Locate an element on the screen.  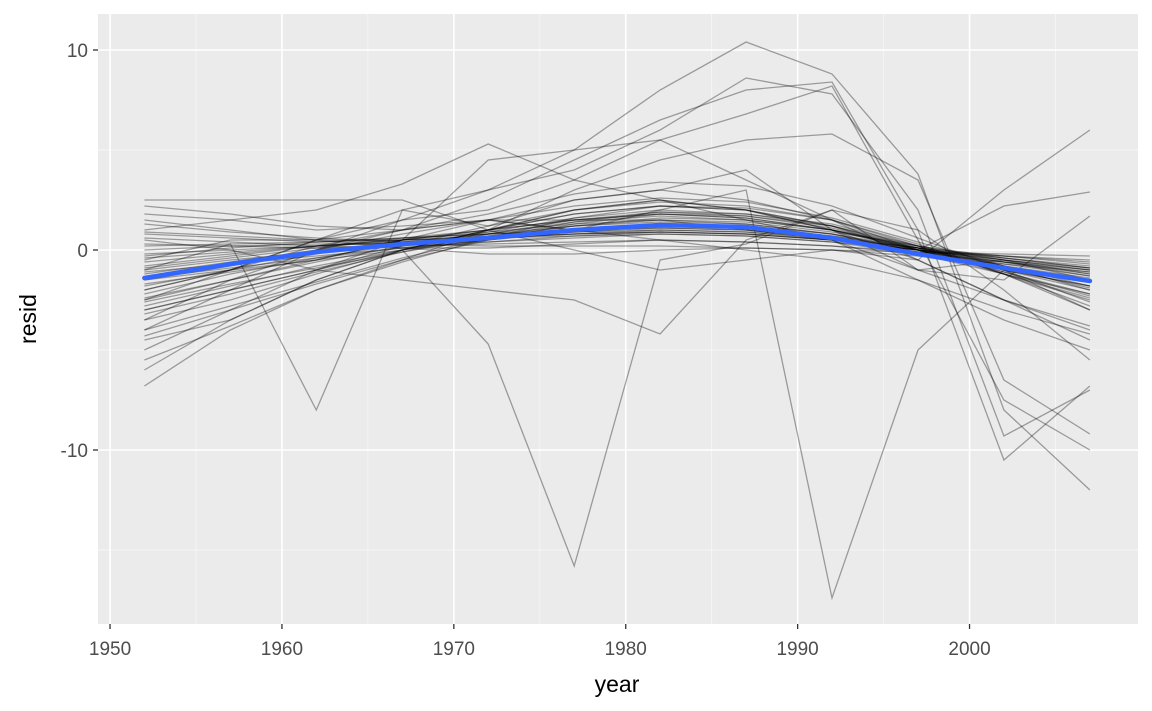
y-axis-title: resid is located at coordinates (28, 319).